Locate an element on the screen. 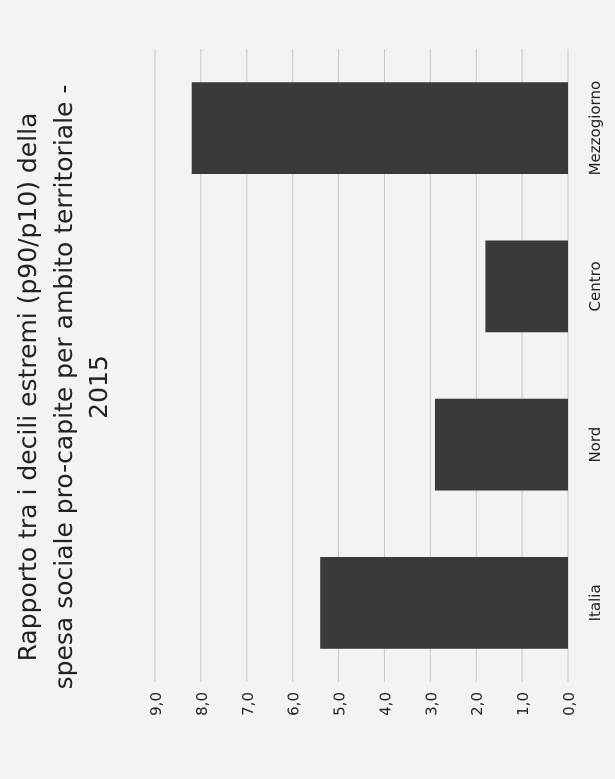 This screenshot has height=779, width=615. y-tick-label: 1,0 is located at coordinates (523, 704).